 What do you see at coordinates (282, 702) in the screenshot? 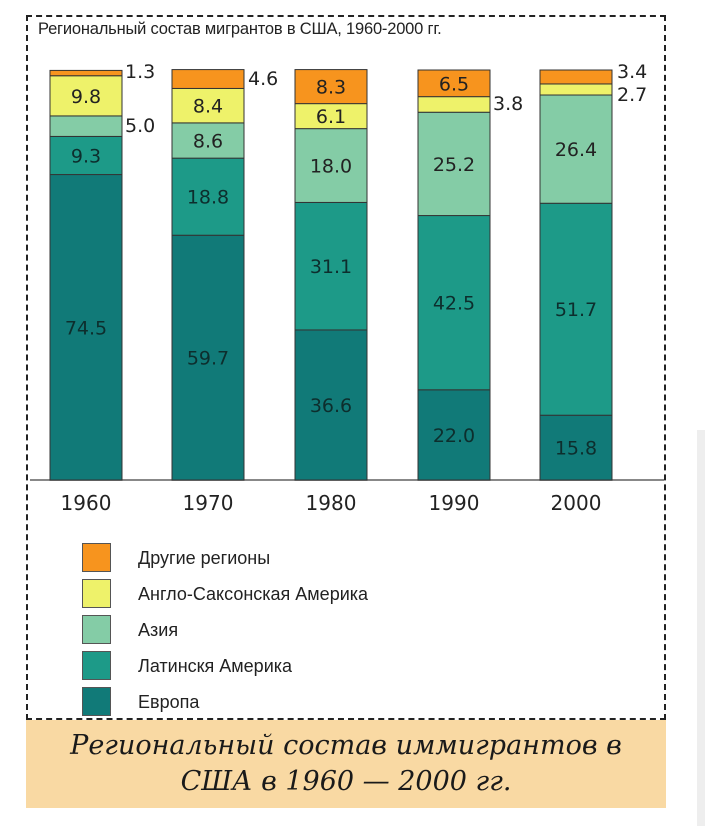
I see `legend-item: Европа` at bounding box center [282, 702].